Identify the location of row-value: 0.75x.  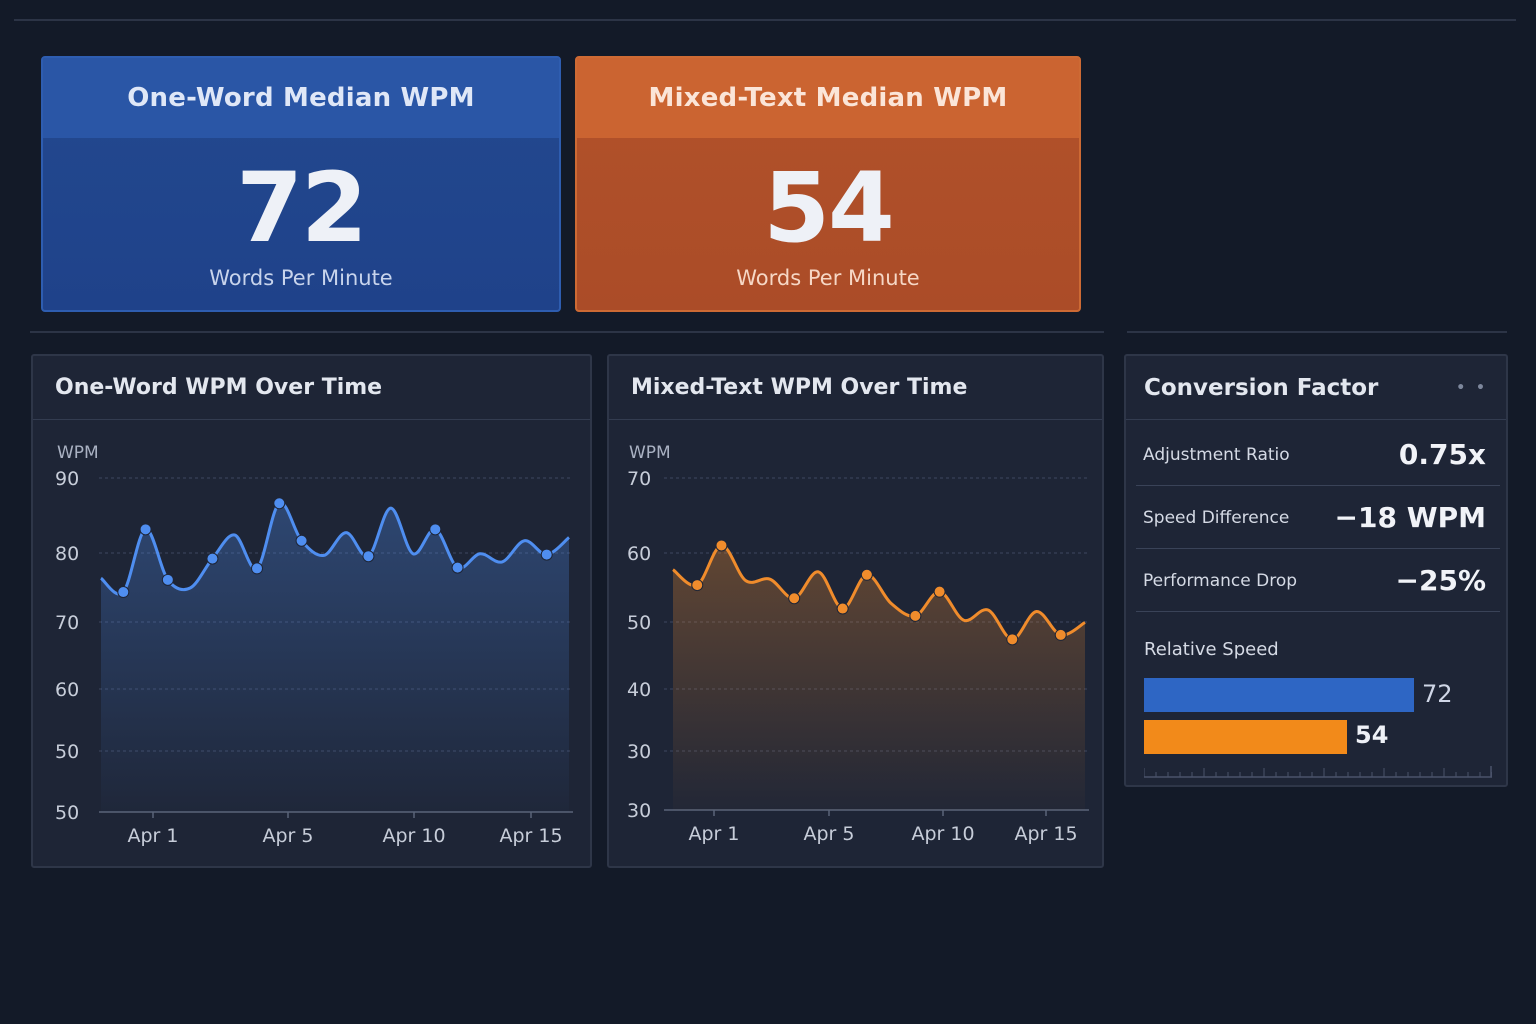
(1442, 454).